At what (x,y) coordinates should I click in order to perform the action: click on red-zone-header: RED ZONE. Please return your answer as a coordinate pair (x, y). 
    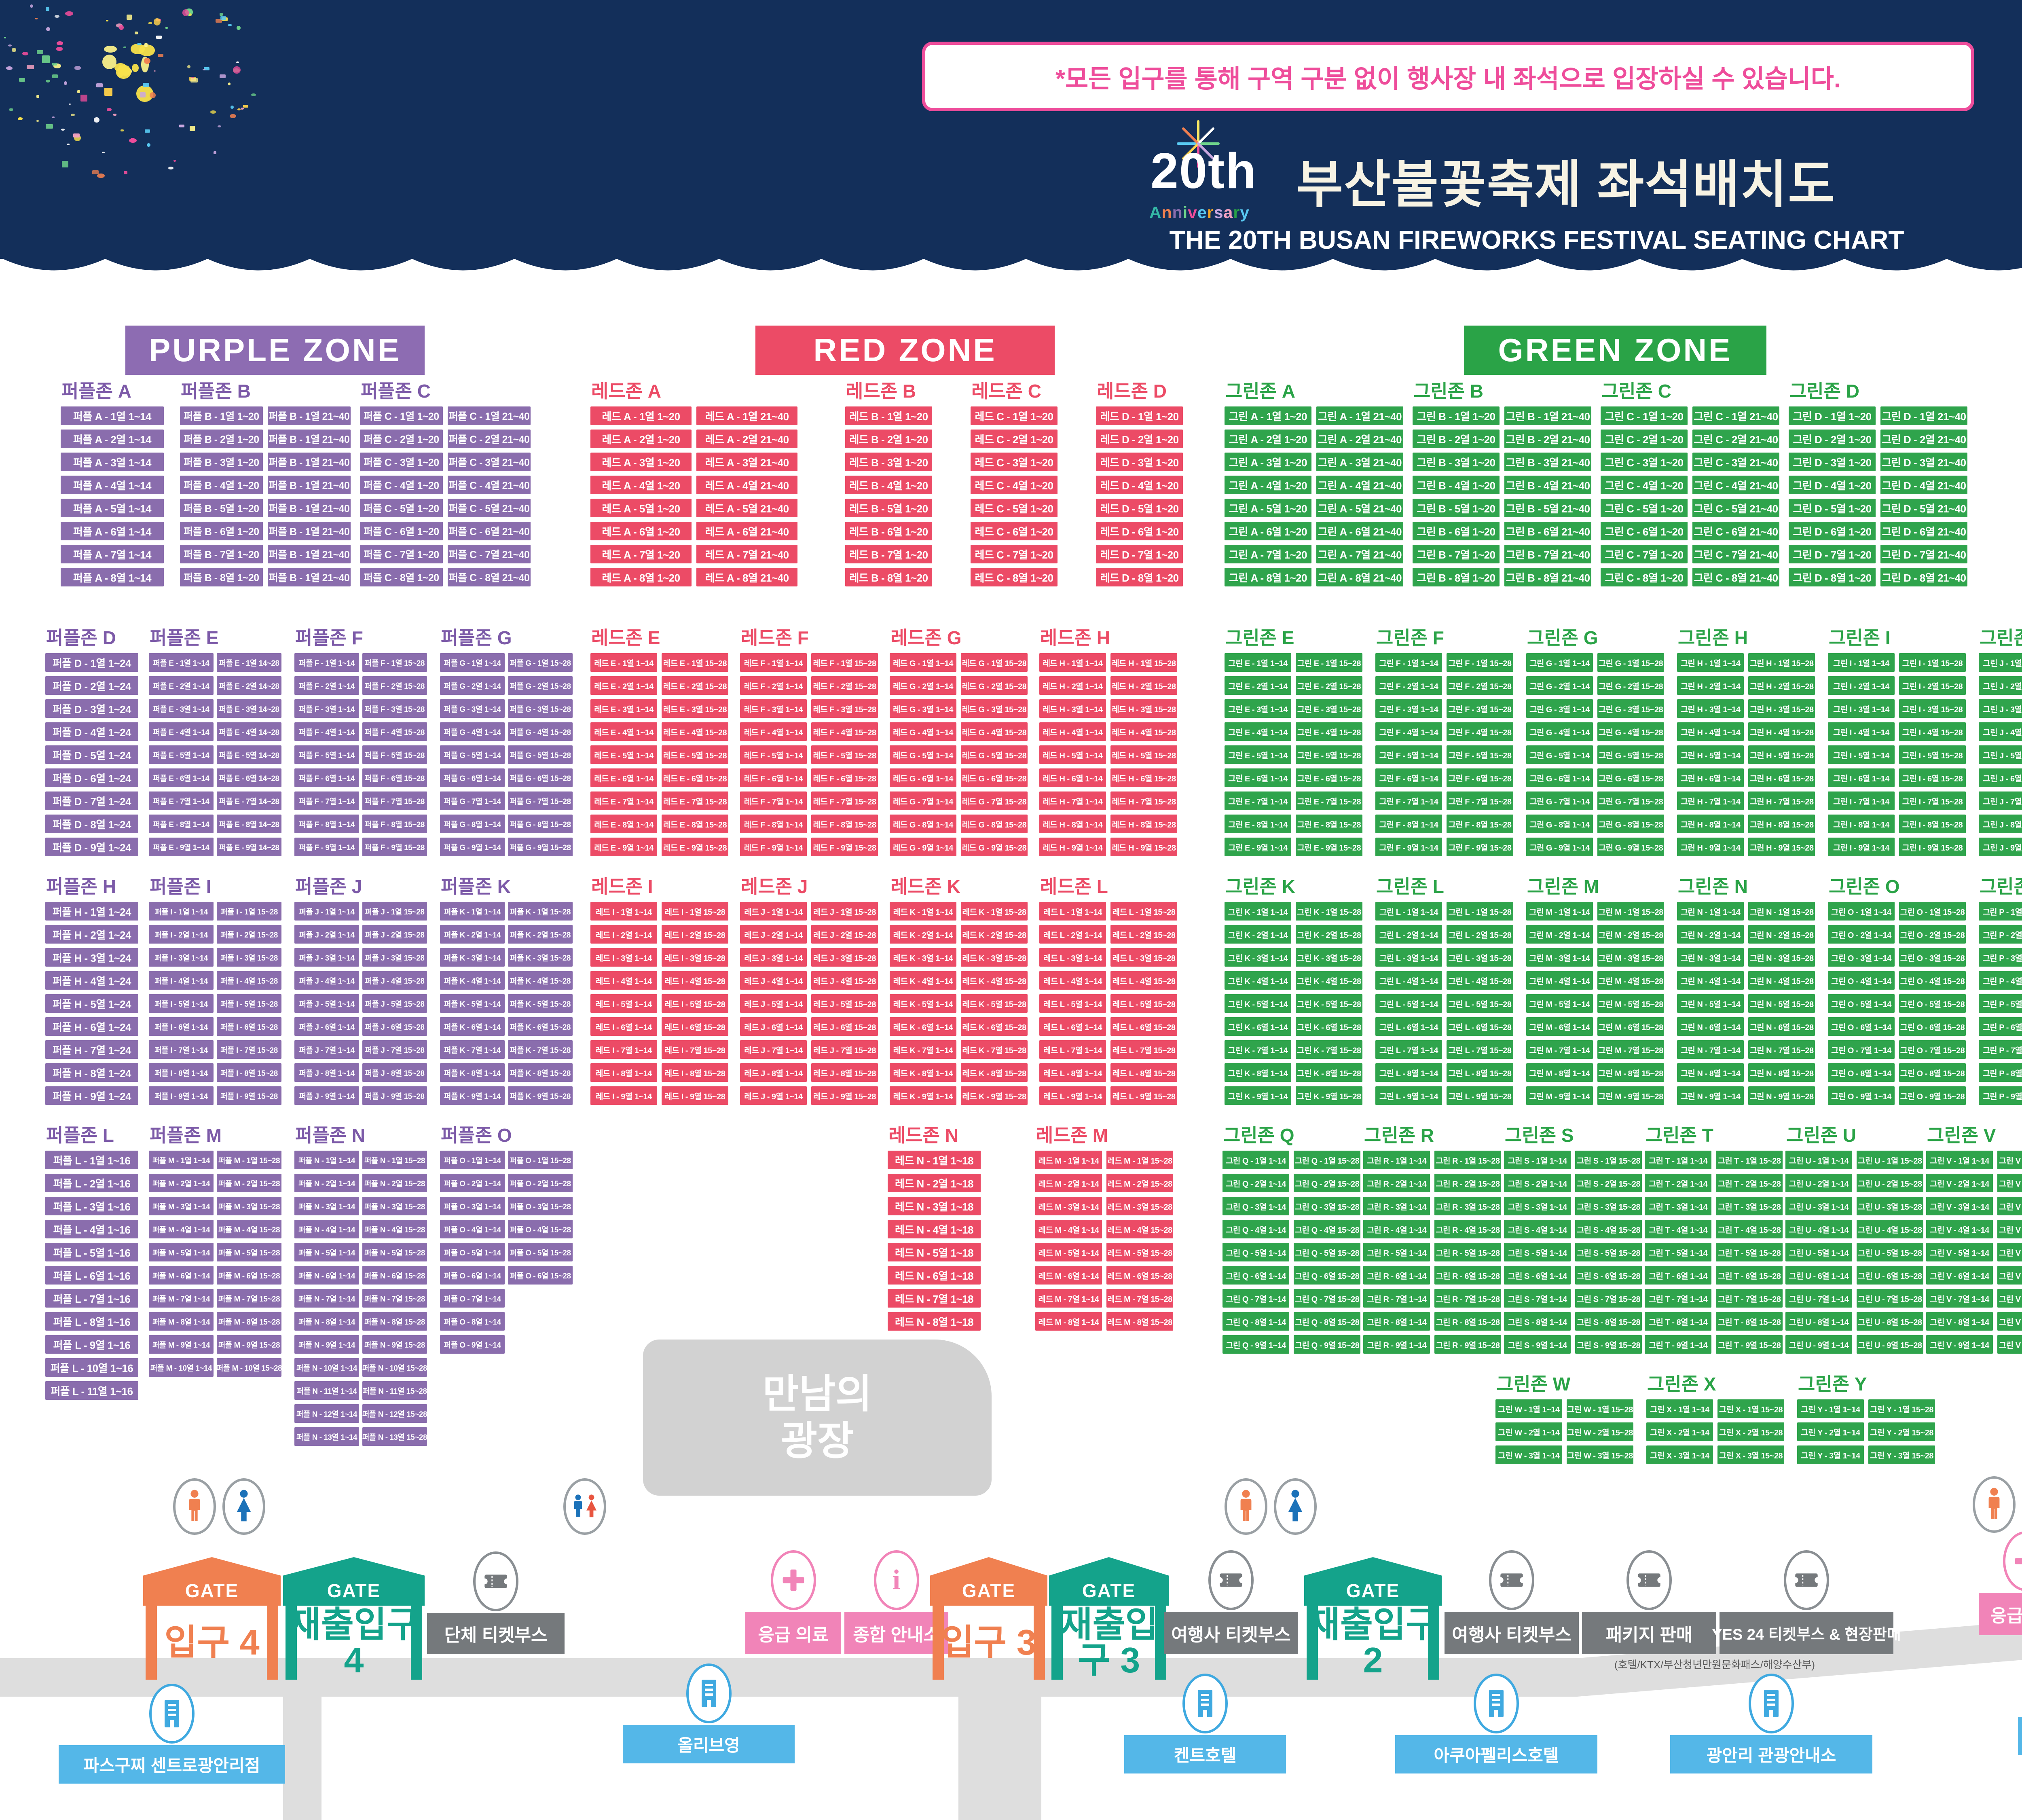
    Looking at the image, I should click on (905, 350).